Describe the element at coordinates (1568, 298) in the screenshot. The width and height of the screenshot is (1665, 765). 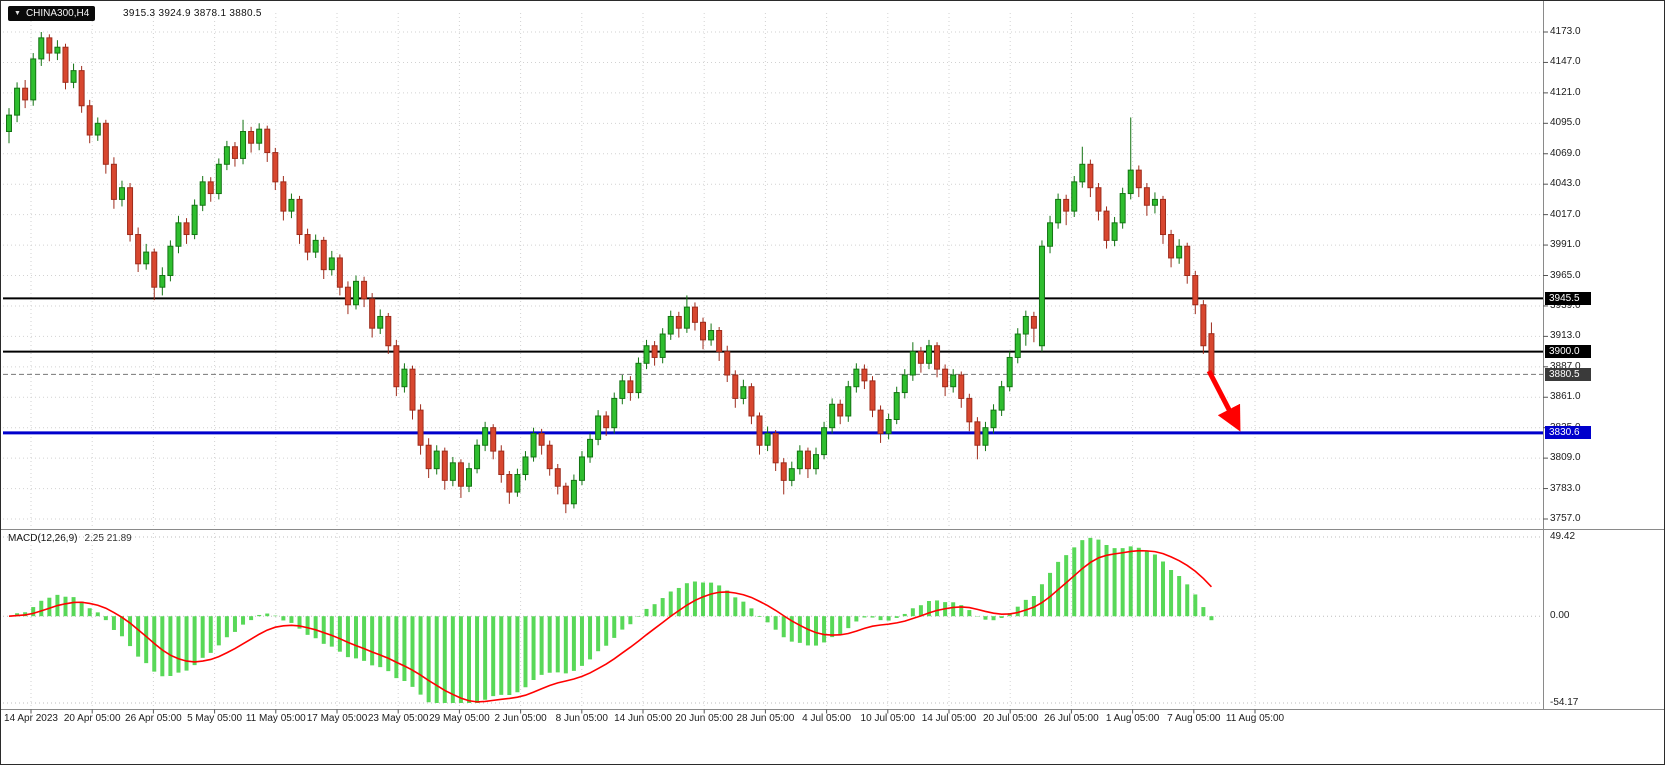
I see `price-marker-3945.5: 3945.5` at that location.